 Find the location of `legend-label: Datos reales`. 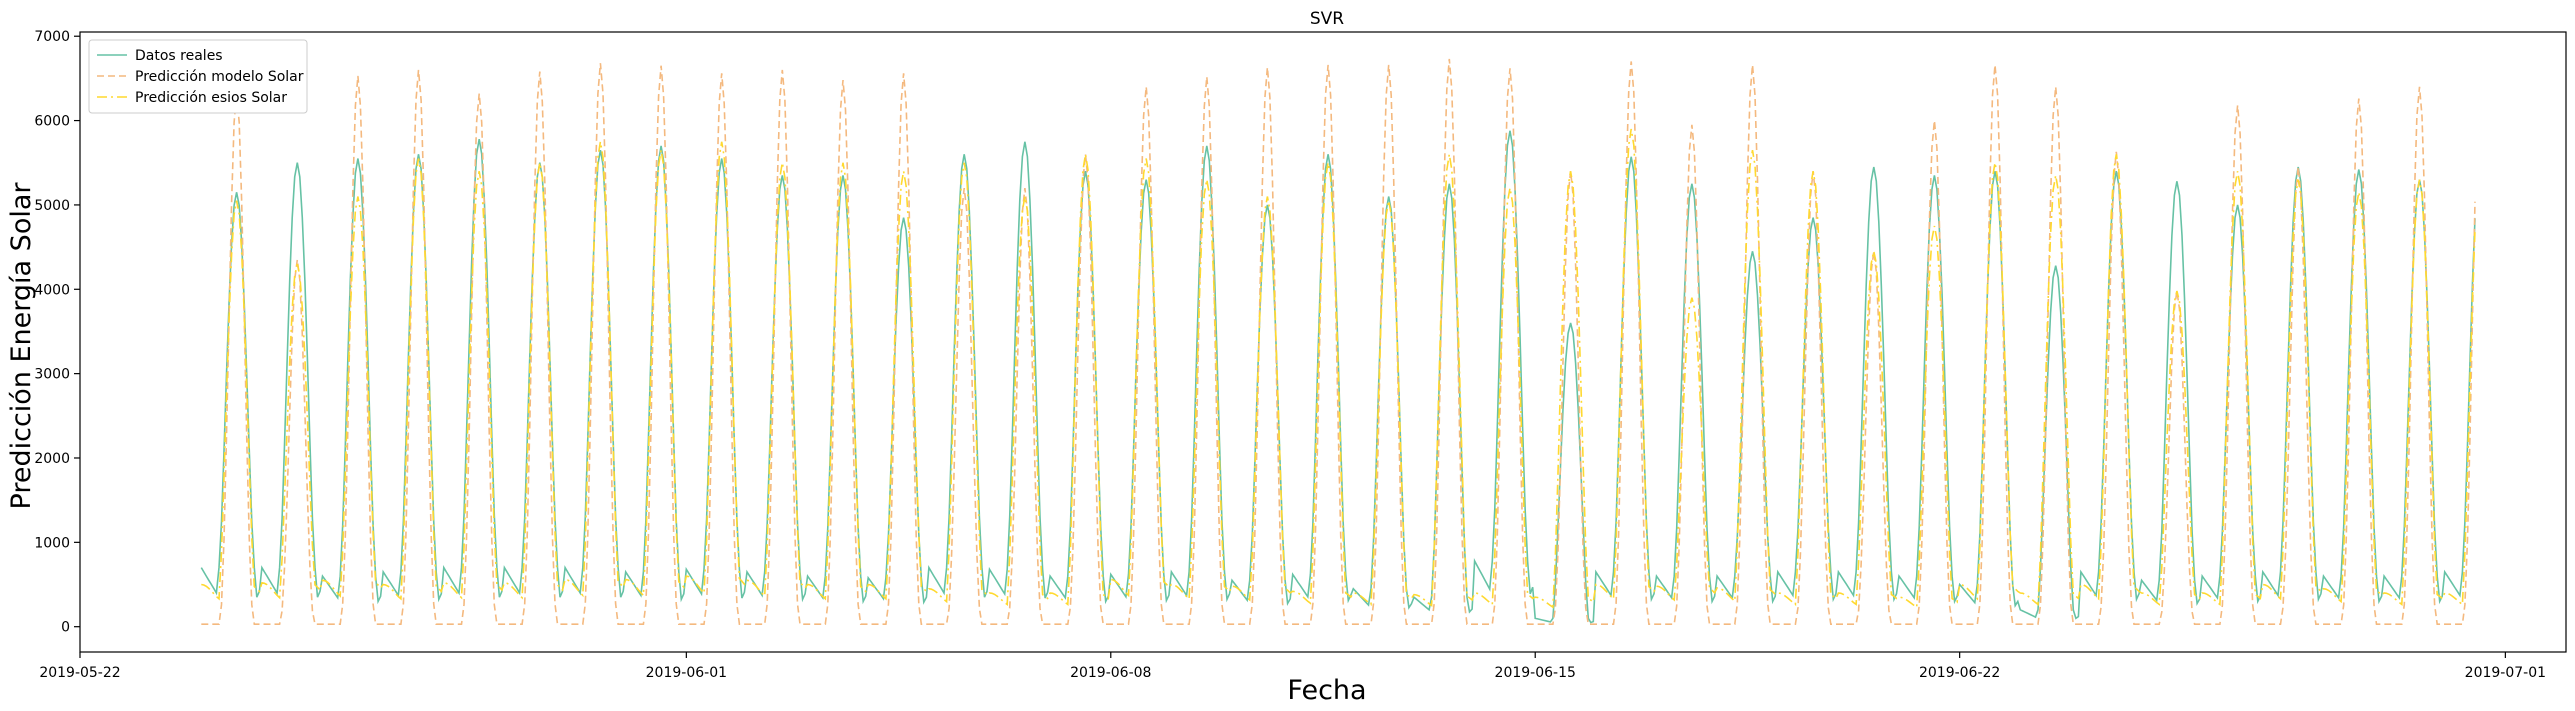

legend-label: Datos reales is located at coordinates (179, 56).